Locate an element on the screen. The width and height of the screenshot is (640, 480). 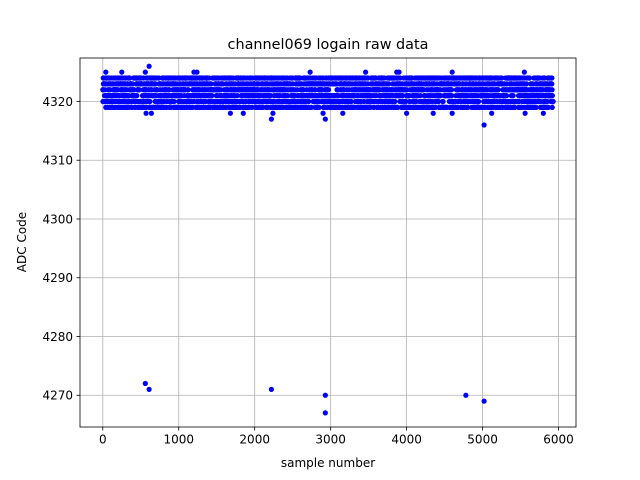
x-tick-label: 2000 is located at coordinates (254, 440).